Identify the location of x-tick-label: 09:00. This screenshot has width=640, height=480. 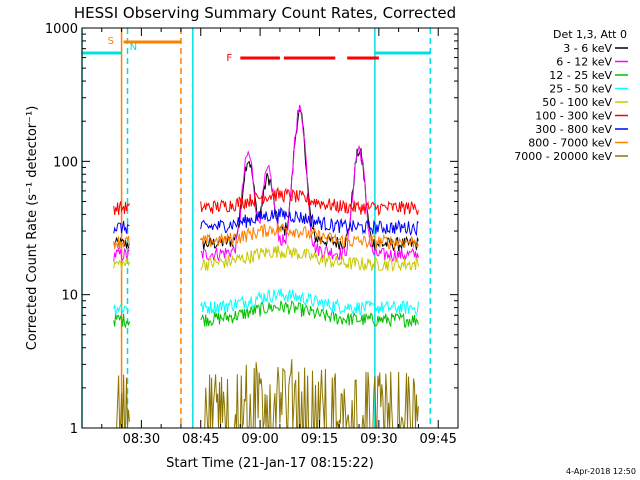
(259, 439).